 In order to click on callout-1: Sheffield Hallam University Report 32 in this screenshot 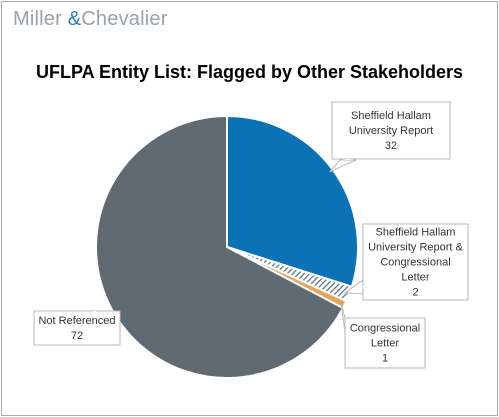, I will do `click(390, 137)`.